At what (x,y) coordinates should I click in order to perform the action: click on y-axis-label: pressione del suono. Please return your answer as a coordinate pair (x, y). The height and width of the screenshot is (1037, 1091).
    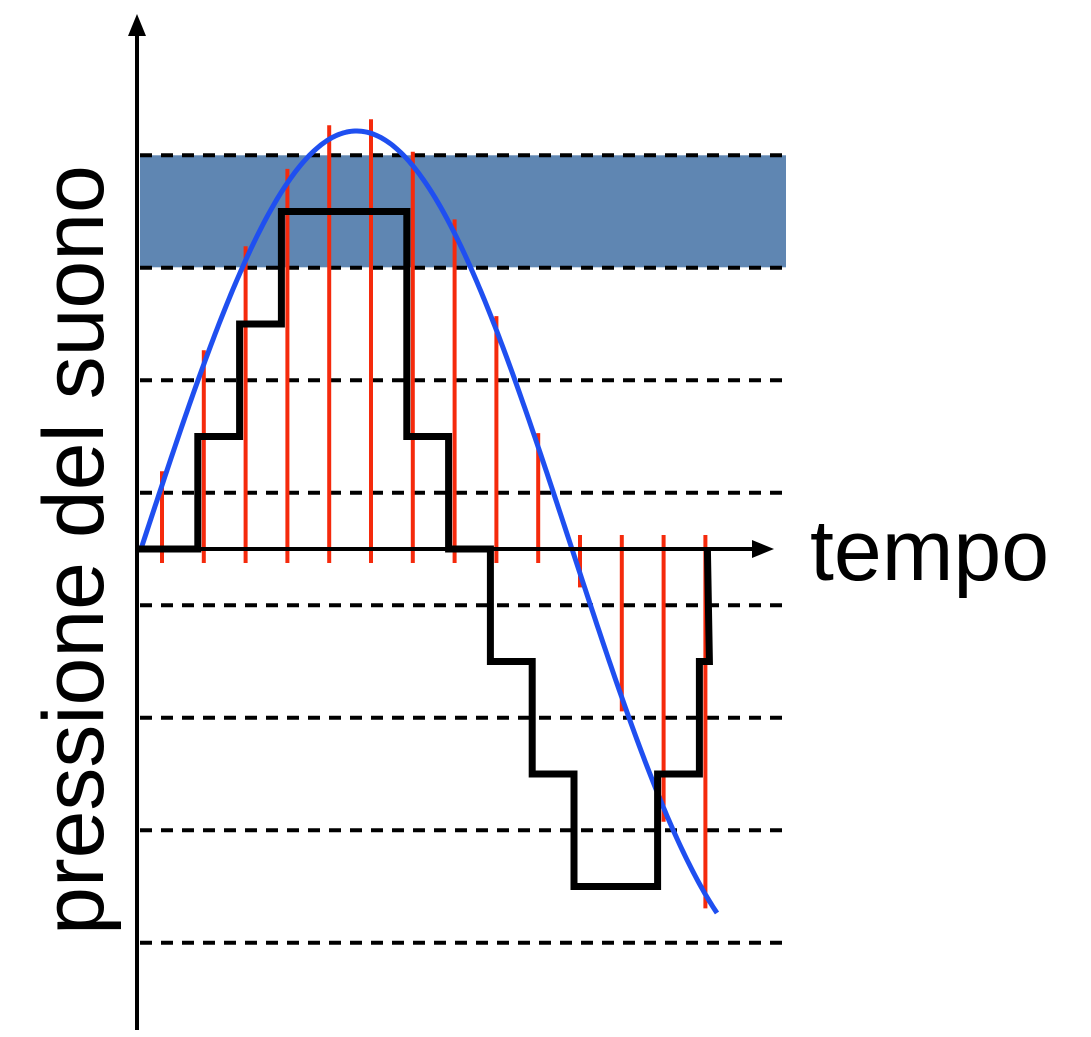
    Looking at the image, I should click on (74, 550).